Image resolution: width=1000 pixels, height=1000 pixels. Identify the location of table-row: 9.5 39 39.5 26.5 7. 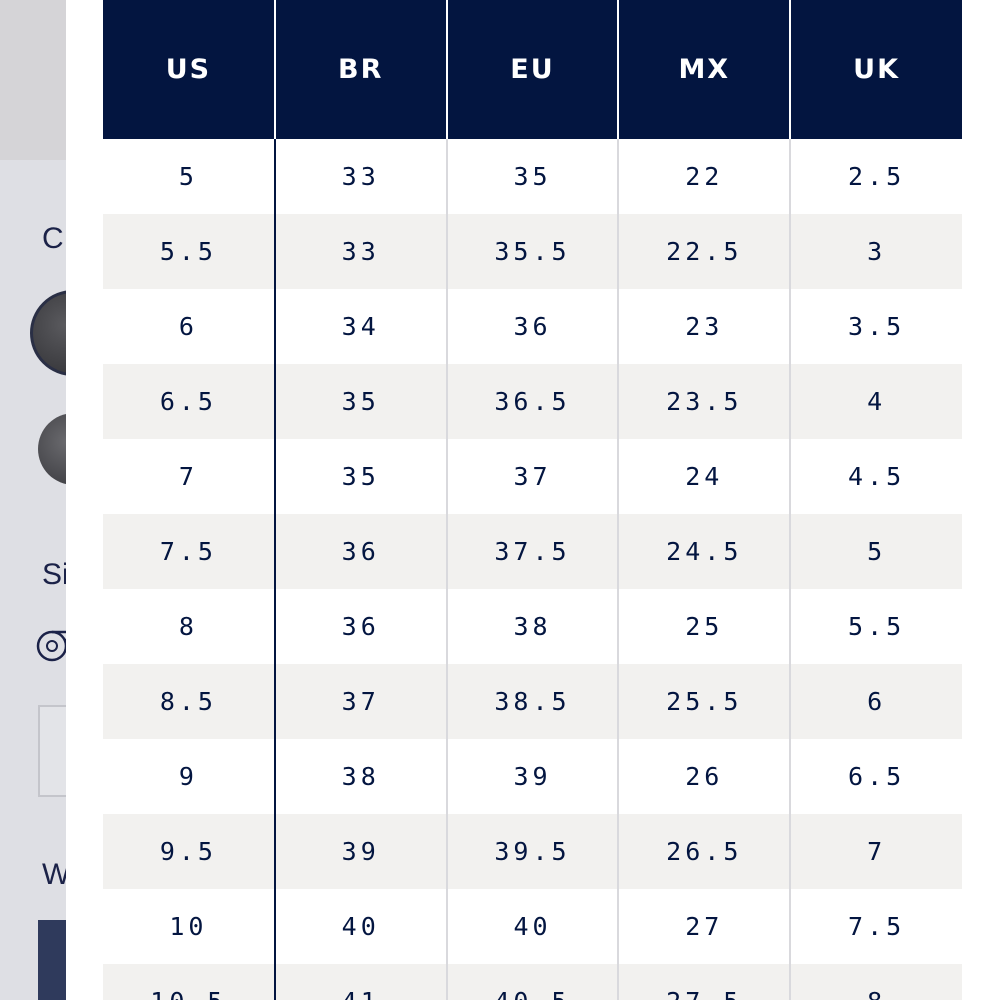
(532, 851).